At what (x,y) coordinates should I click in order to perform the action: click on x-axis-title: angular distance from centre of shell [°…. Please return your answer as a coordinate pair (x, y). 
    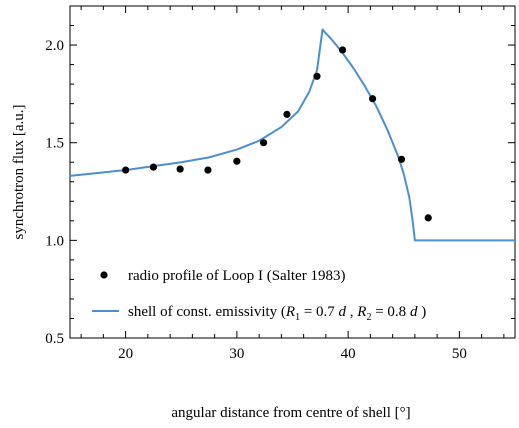
    Looking at the image, I should click on (290, 413).